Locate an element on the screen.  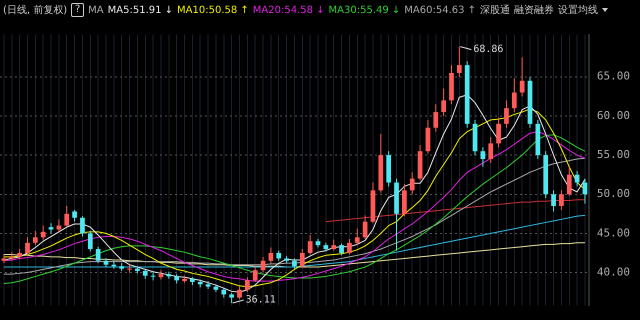
text: MA60:54.63 ↑ is located at coordinates (440, 10).